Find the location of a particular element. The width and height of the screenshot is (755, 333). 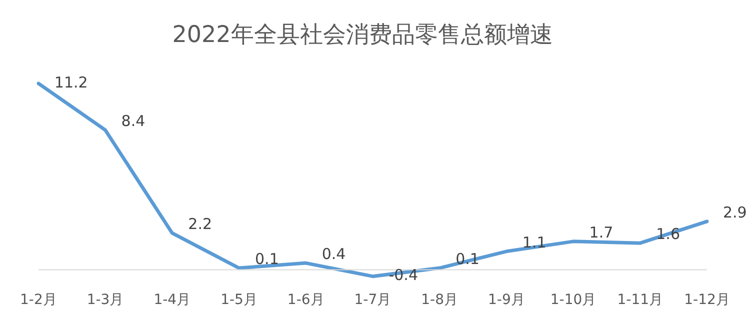

data-label: 0.4 is located at coordinates (334, 253).